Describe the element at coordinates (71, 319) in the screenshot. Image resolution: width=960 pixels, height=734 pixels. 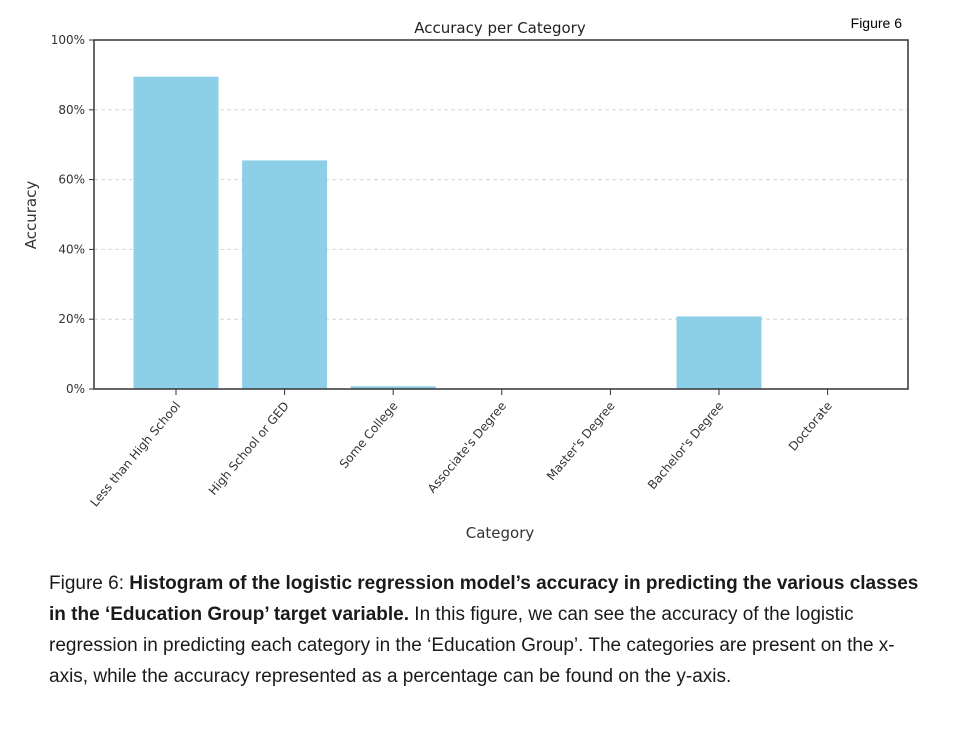
I see `y-tick-label: 20%` at that location.